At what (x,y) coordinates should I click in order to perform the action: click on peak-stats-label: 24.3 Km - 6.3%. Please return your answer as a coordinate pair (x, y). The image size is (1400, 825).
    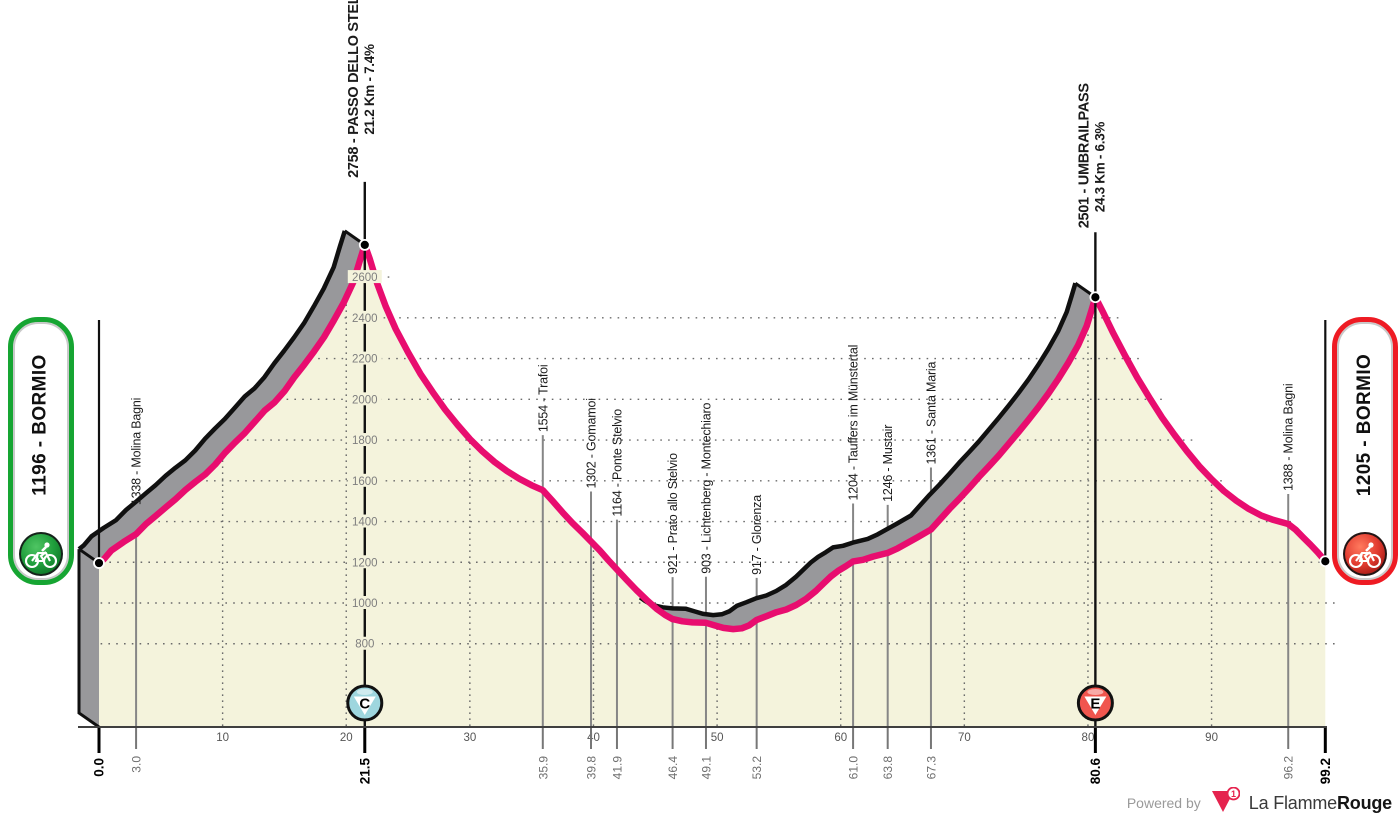
    Looking at the image, I should click on (1099, 167).